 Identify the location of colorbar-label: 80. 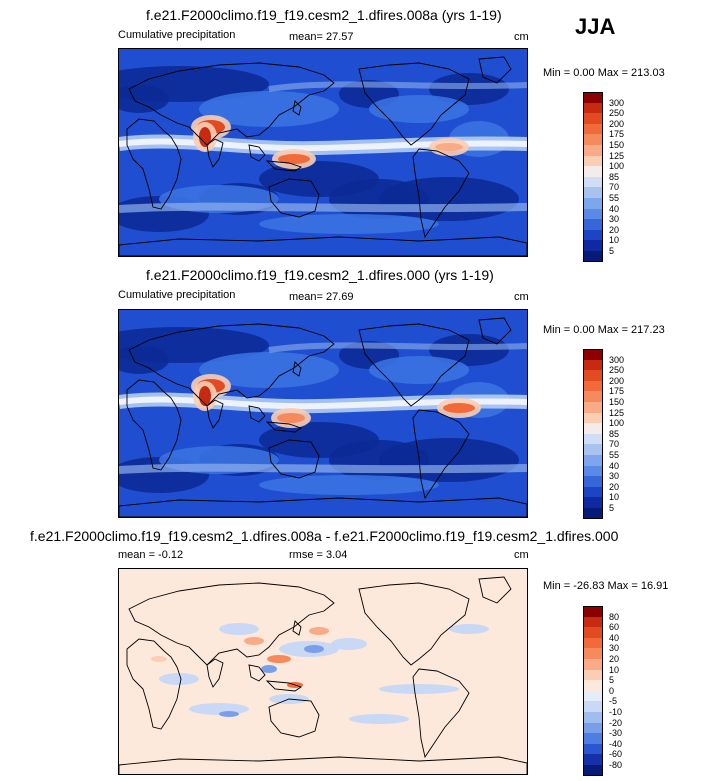
(614, 616).